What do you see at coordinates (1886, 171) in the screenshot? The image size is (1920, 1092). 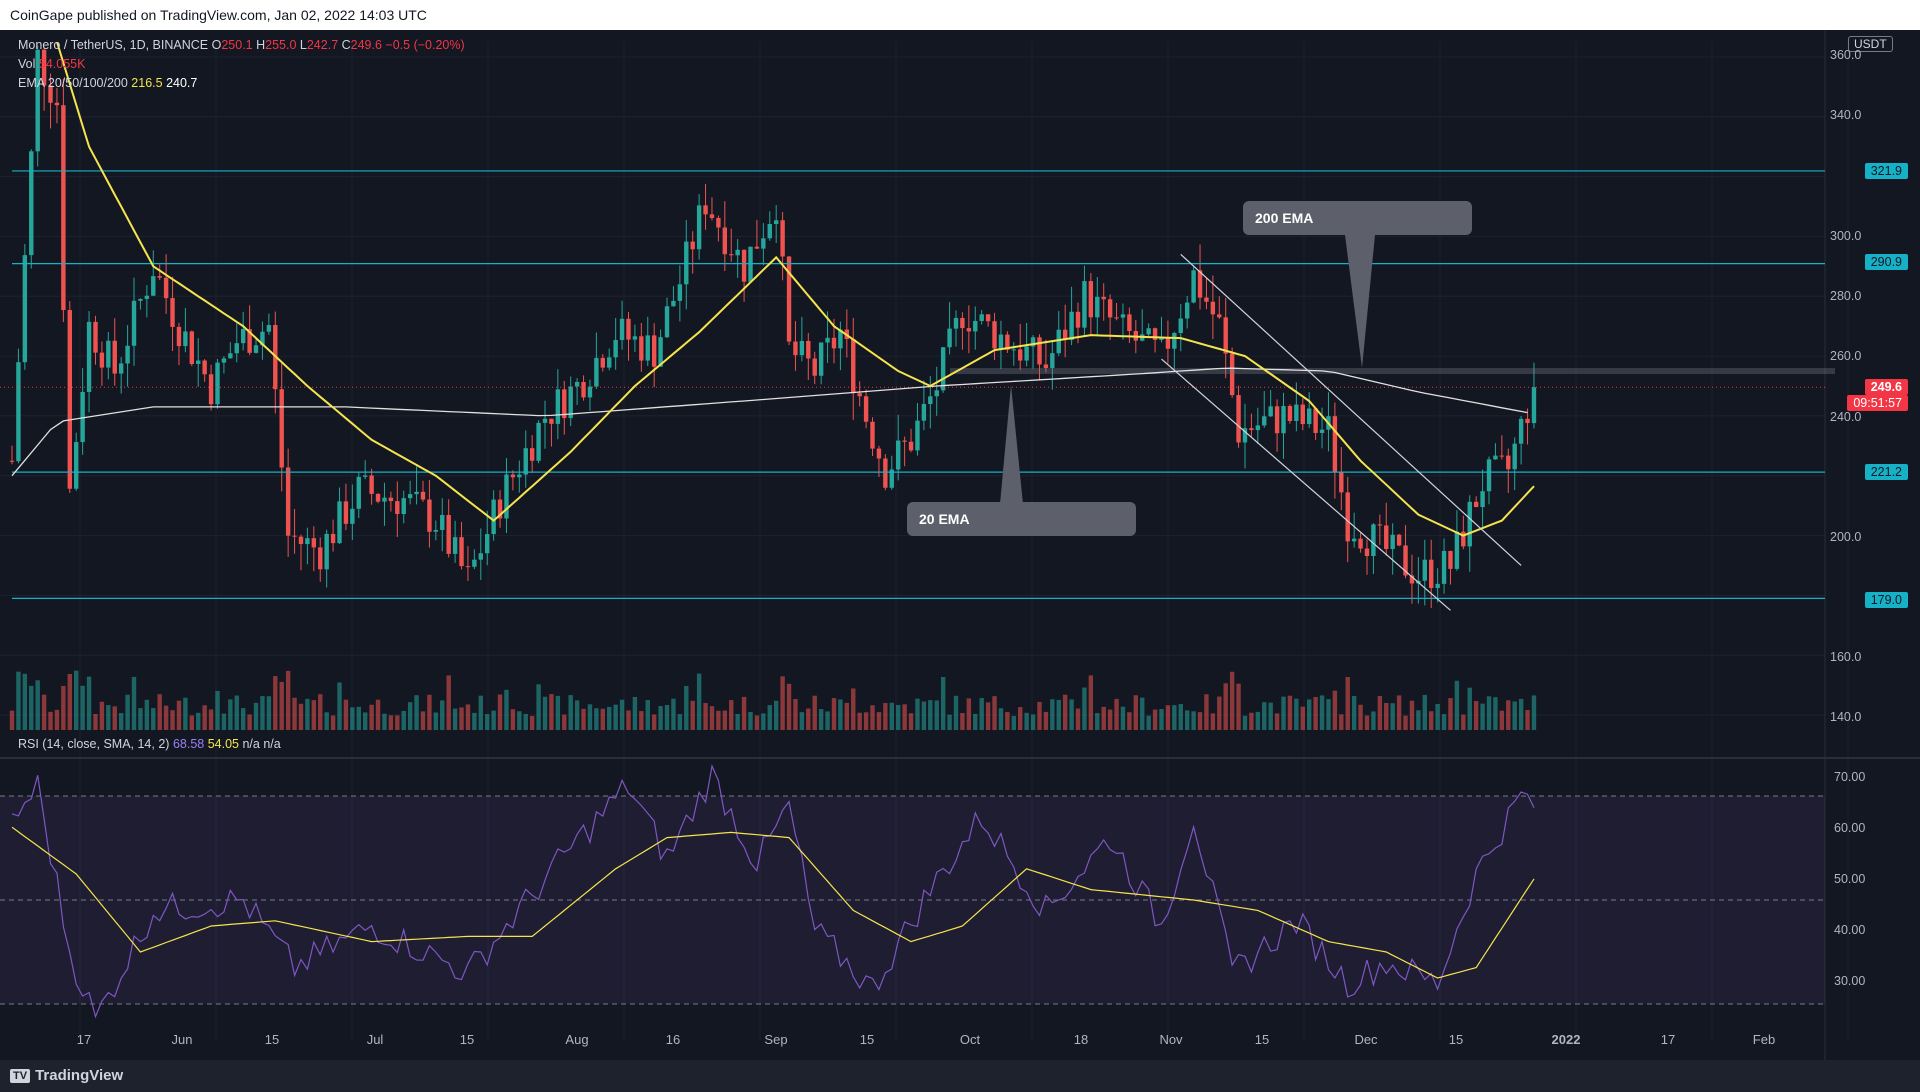 I see `level-label-321: 321.9` at bounding box center [1886, 171].